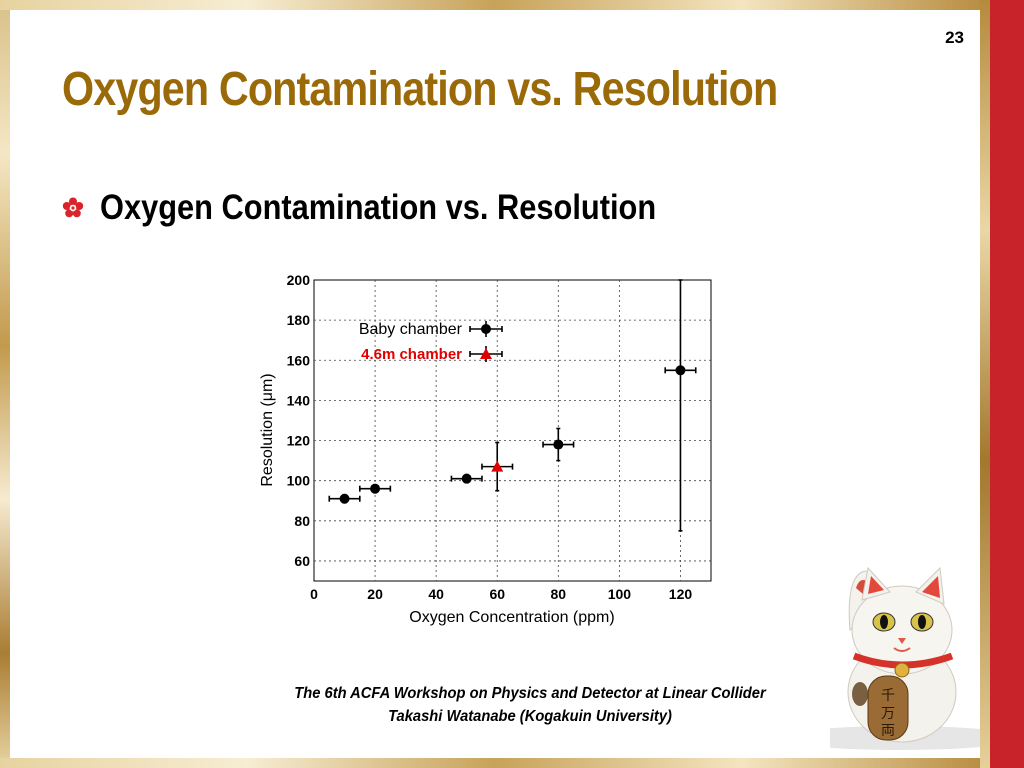 This screenshot has width=1024, height=768. I want to click on x-tick-label: 80, so click(559, 594).